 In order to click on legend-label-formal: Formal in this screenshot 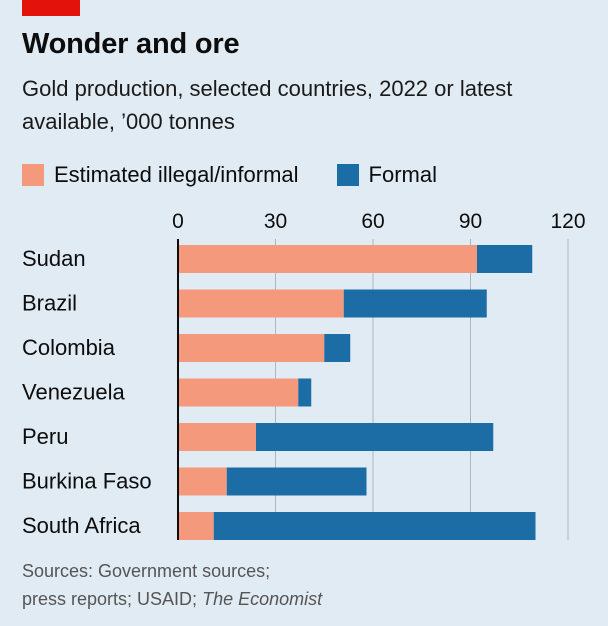, I will do `click(402, 174)`.